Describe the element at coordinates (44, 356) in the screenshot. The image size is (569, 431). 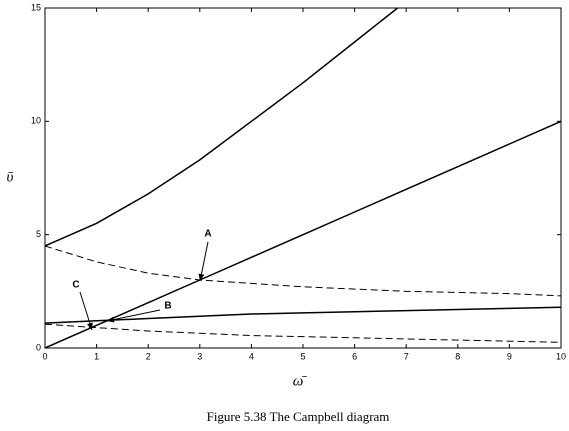
I see `x-tick-label: 0` at that location.